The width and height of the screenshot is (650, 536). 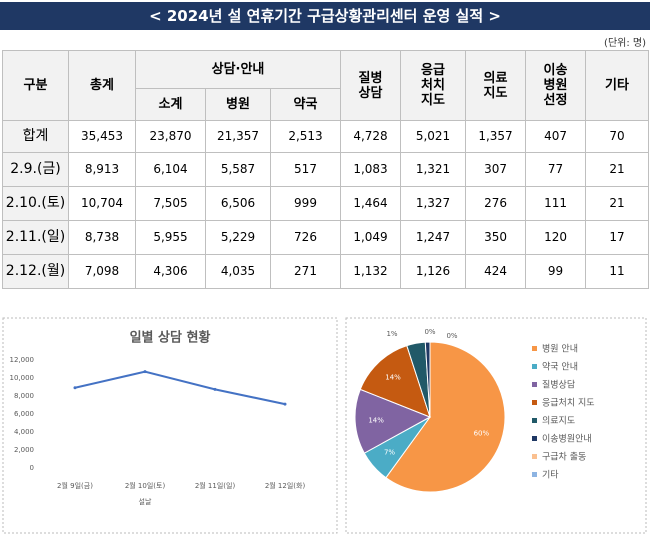 What do you see at coordinates (325, 16) in the screenshot?
I see `title: < 2024년 설 연휴기간 구급상황관리센터 운영 실적 >` at bounding box center [325, 16].